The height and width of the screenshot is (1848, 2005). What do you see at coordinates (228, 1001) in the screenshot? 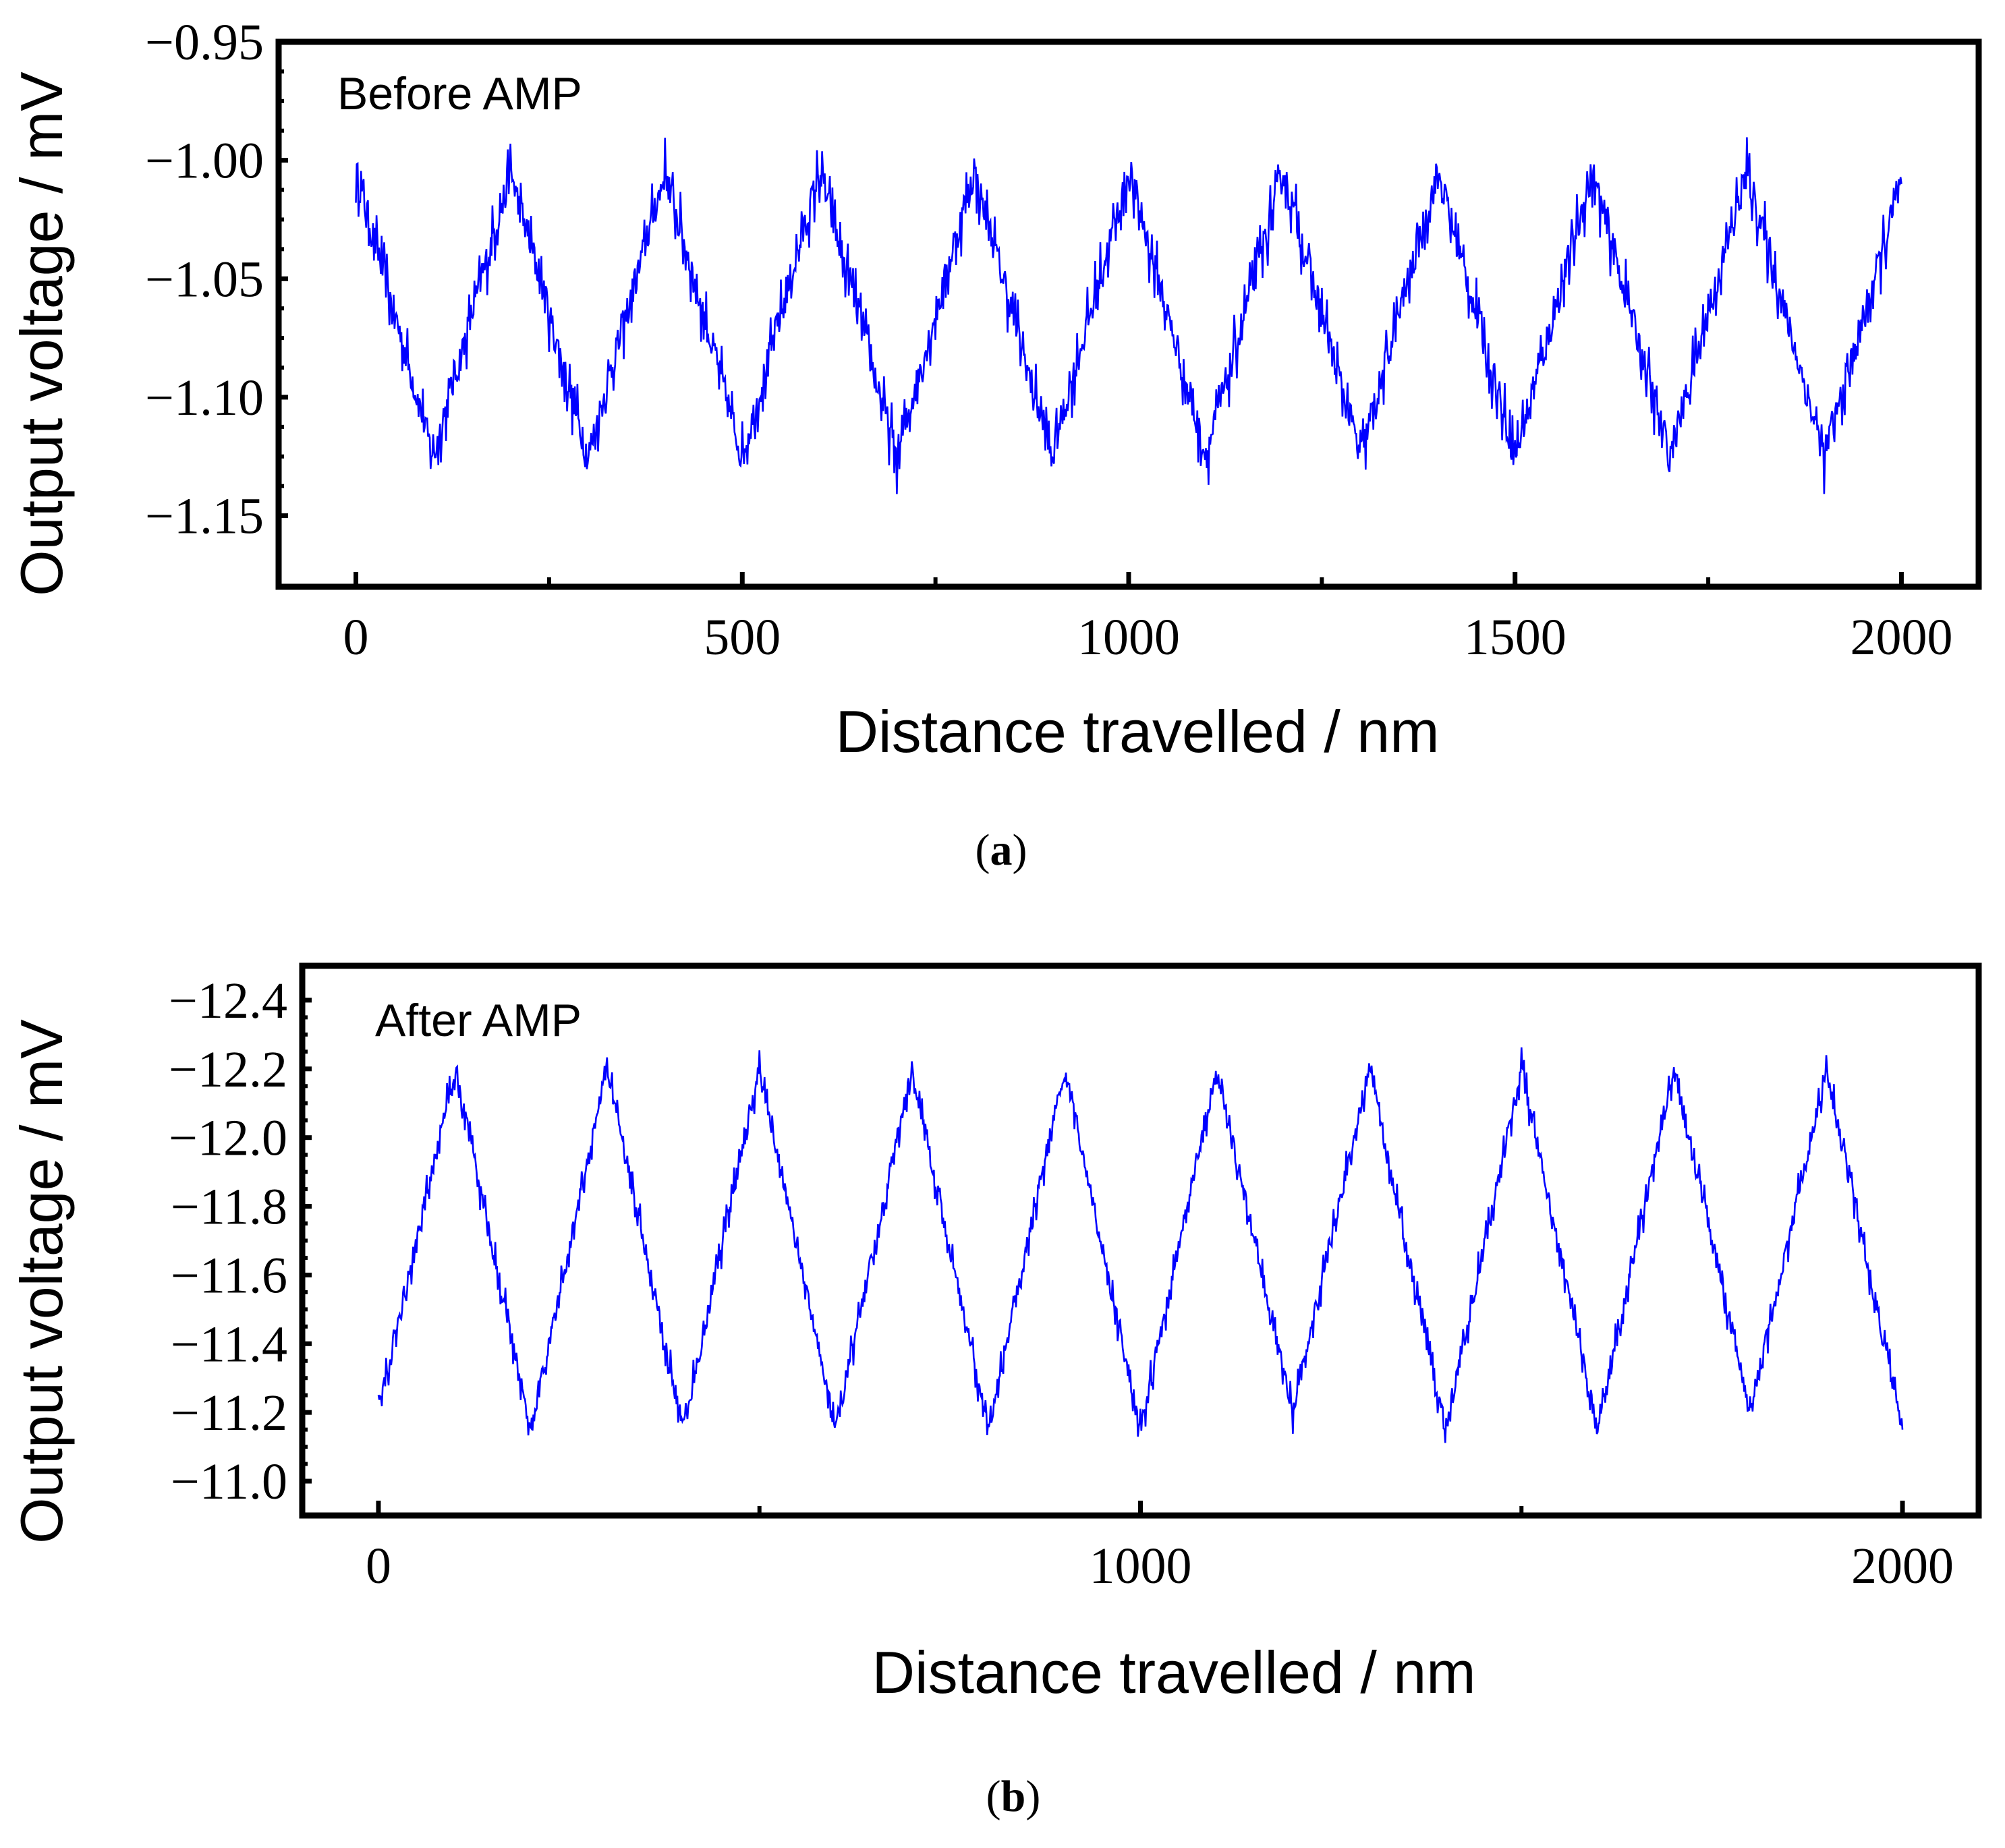
I see `y-tick-label: −12.4` at bounding box center [228, 1001].